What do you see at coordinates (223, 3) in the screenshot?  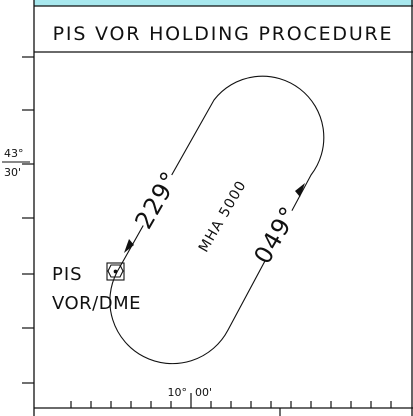 I see `header-band` at bounding box center [223, 3].